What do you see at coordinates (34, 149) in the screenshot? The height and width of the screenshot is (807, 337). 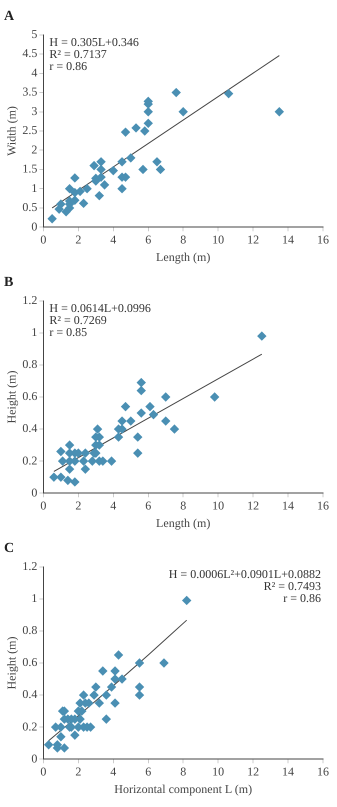 I see `y-tick-label: 2` at bounding box center [34, 149].